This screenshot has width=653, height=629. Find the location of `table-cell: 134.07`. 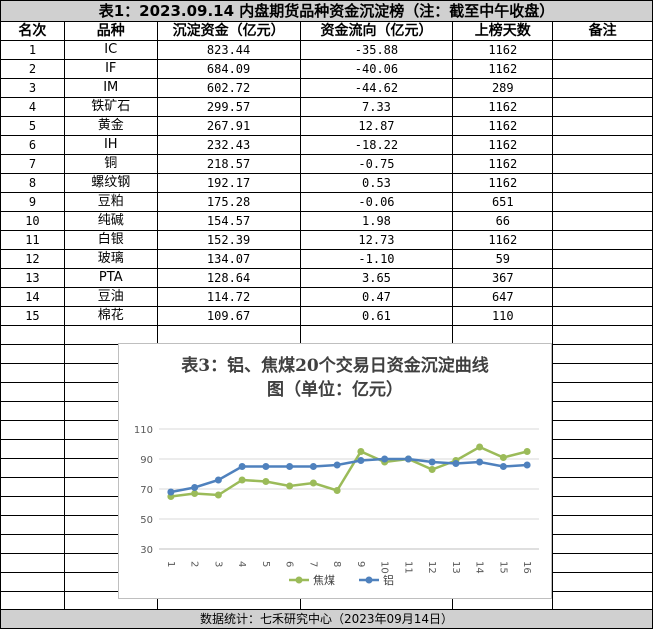

table-cell: 134.07 is located at coordinates (228, 259).